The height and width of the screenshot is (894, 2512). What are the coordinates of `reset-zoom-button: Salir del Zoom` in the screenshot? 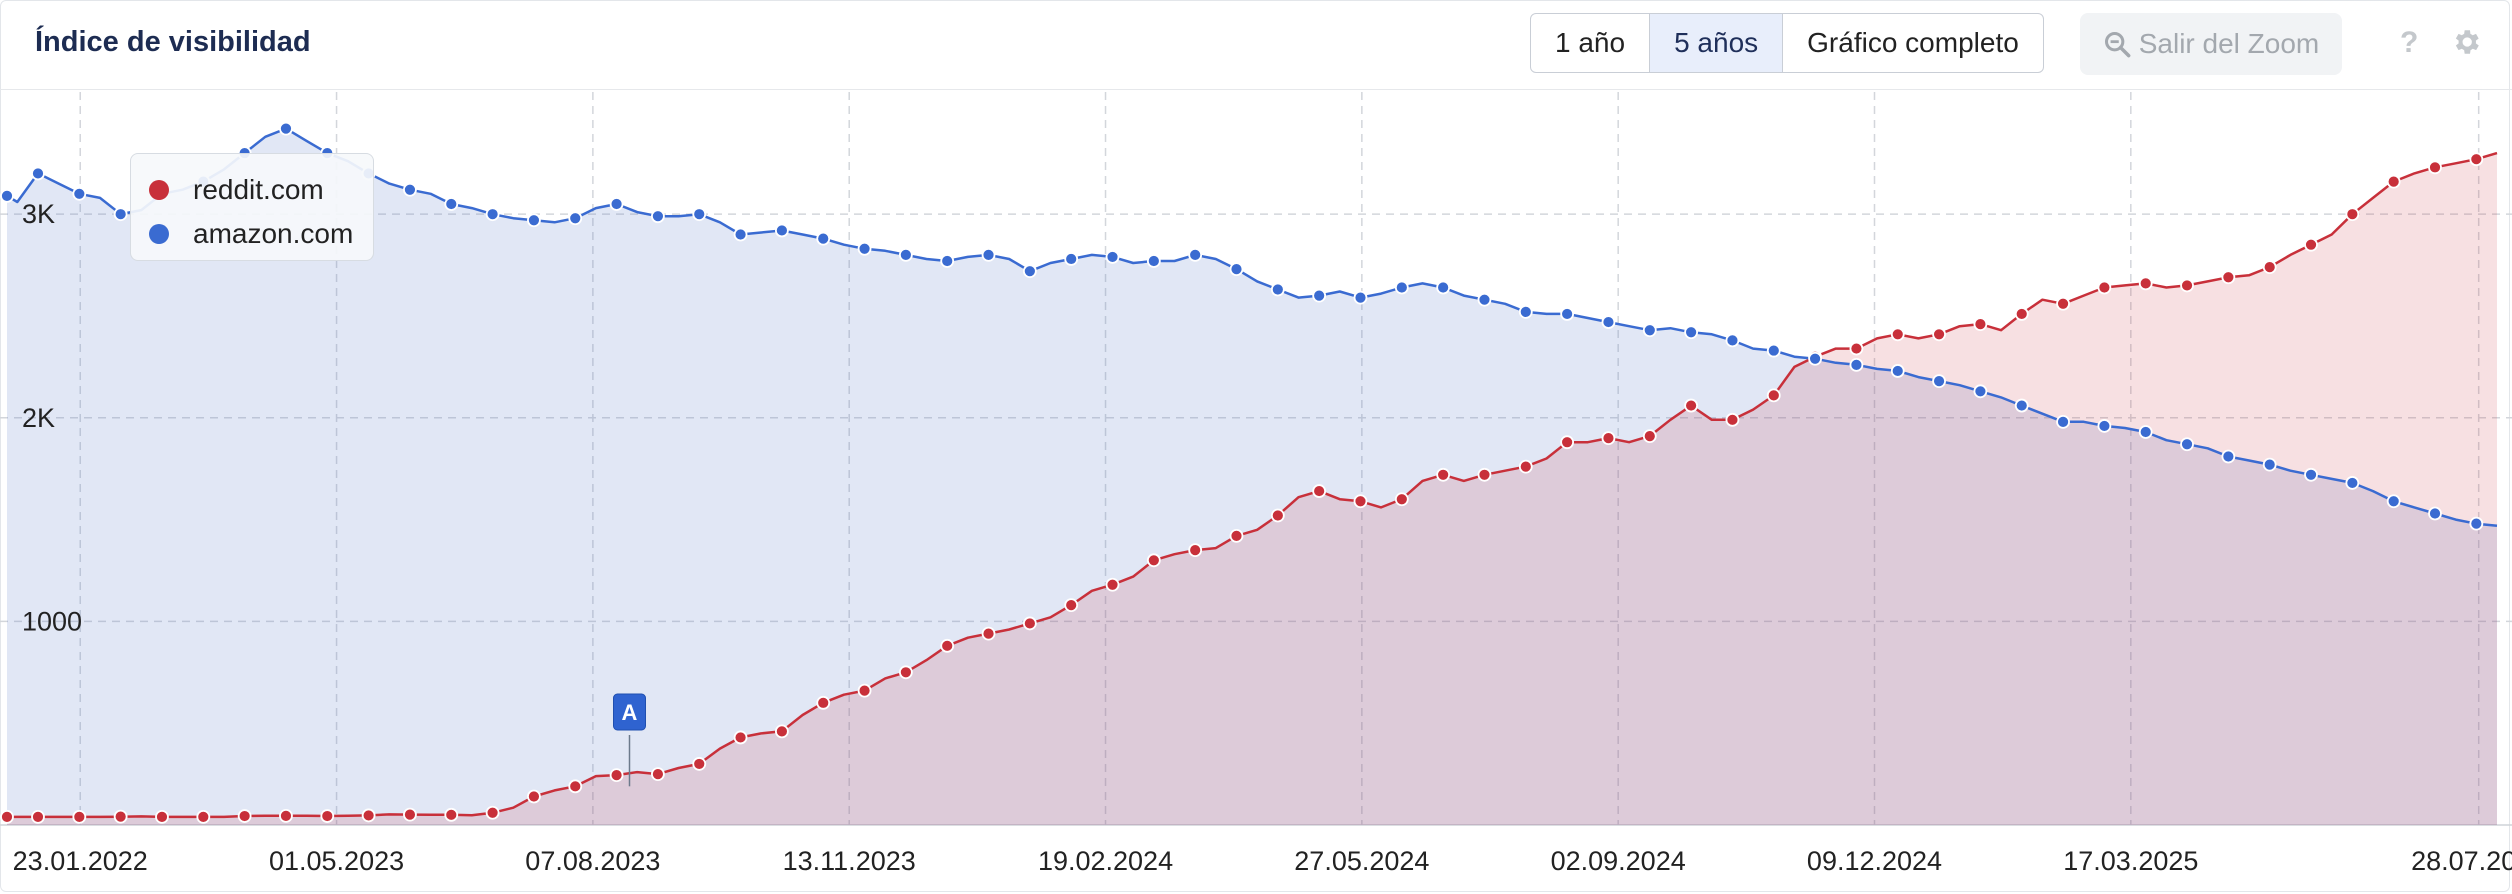 It's located at (2211, 44).